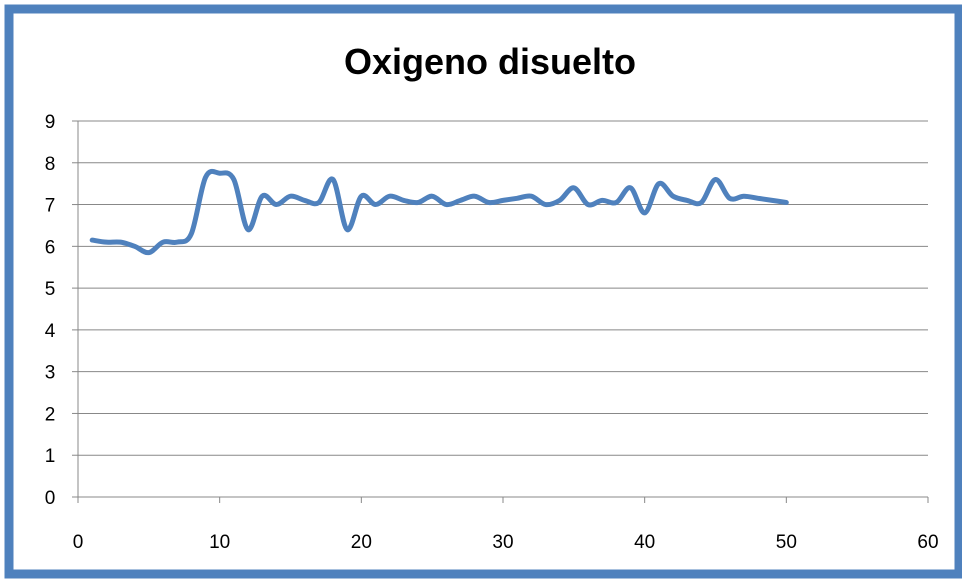  I want to click on x-tick-label: 0, so click(78, 542).